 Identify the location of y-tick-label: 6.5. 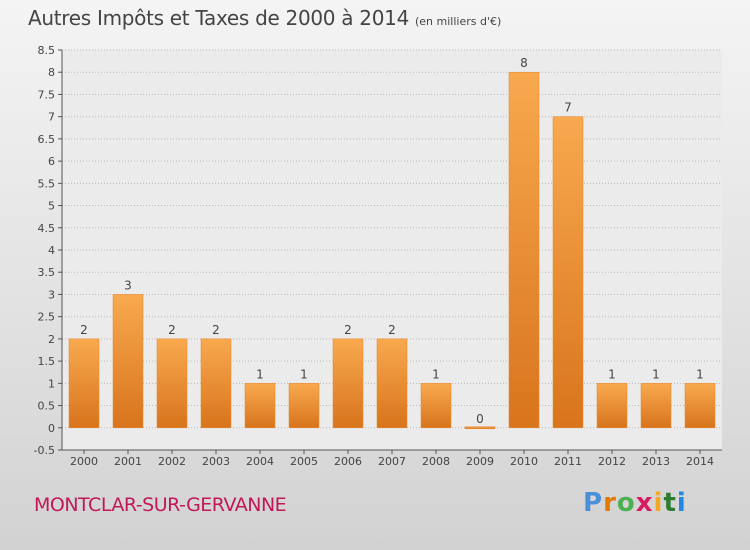
(47, 139).